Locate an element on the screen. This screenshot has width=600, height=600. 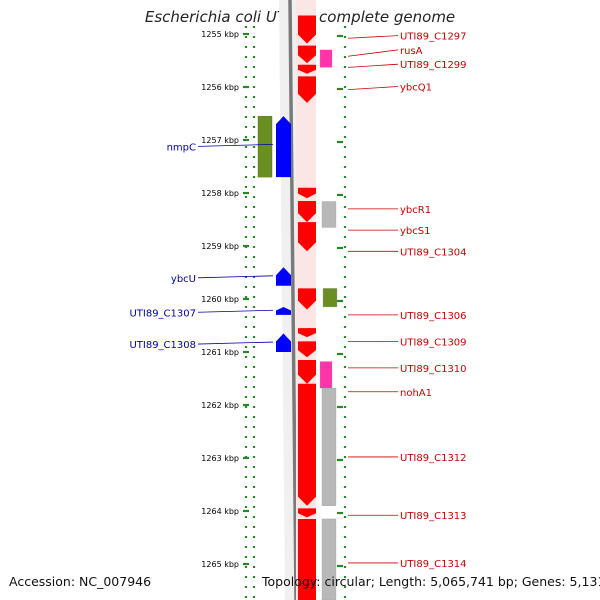
gene-label-ybcu: ybcU is located at coordinates (183, 279).